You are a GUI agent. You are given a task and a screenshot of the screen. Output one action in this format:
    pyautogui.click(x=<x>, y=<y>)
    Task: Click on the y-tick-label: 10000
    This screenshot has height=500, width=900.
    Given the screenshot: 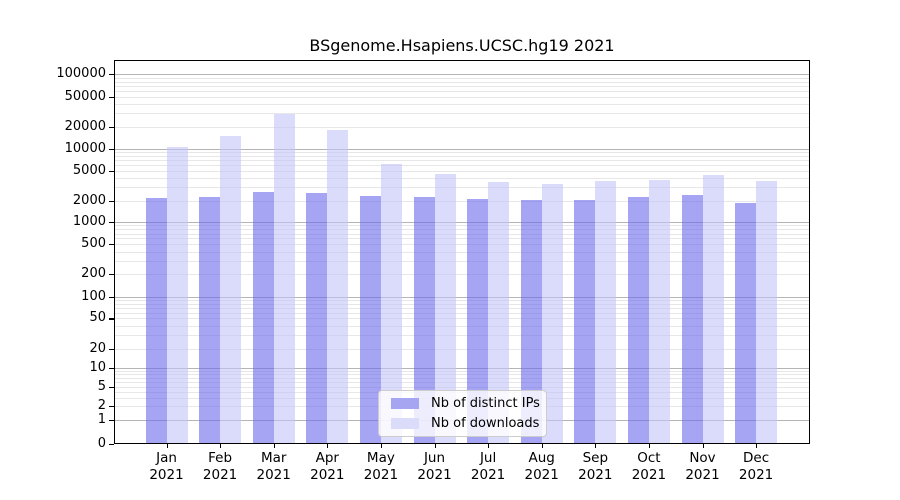 What is the action you would take?
    pyautogui.click(x=85, y=148)
    